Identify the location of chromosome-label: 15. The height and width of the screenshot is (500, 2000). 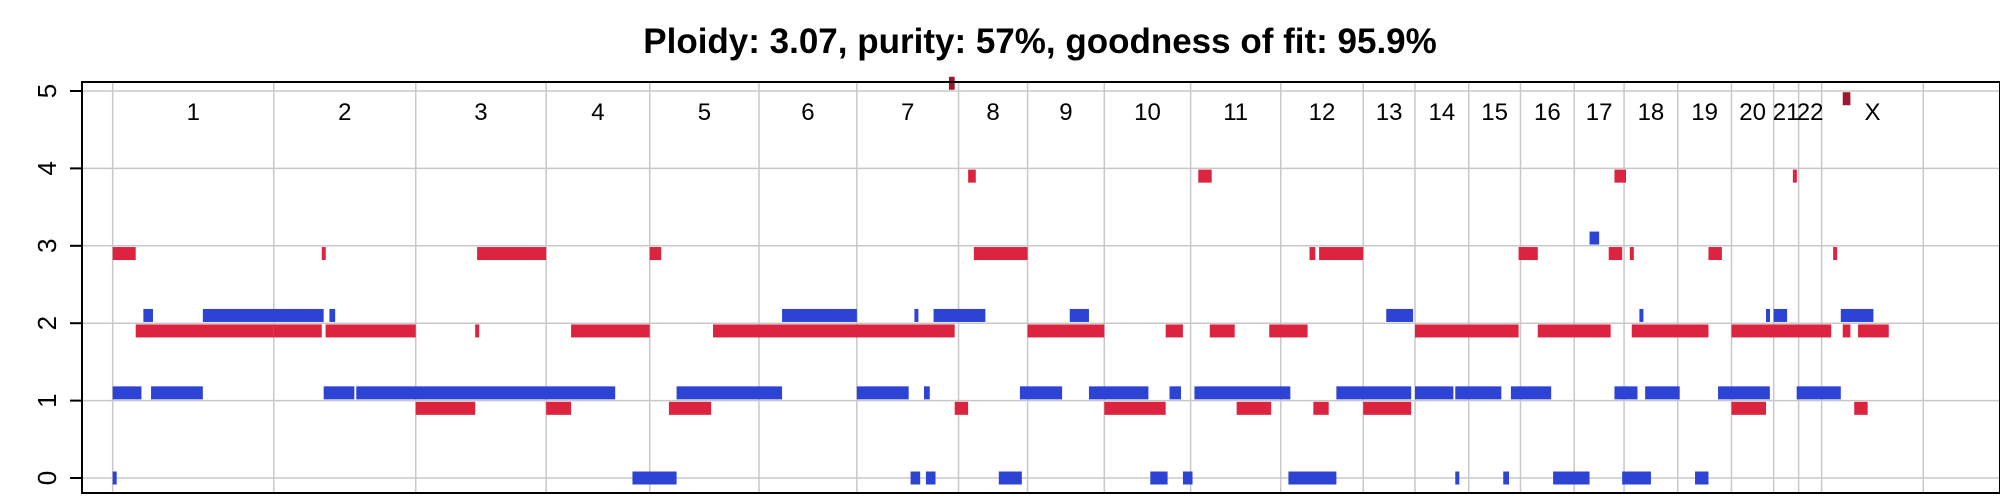
(1494, 112).